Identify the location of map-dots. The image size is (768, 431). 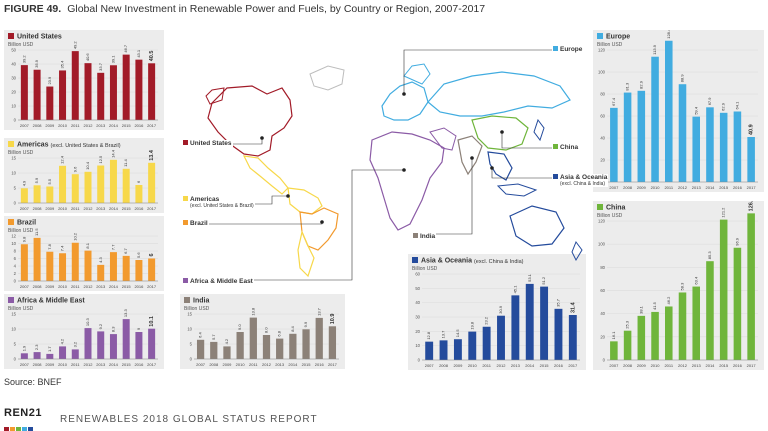
(382, 158).